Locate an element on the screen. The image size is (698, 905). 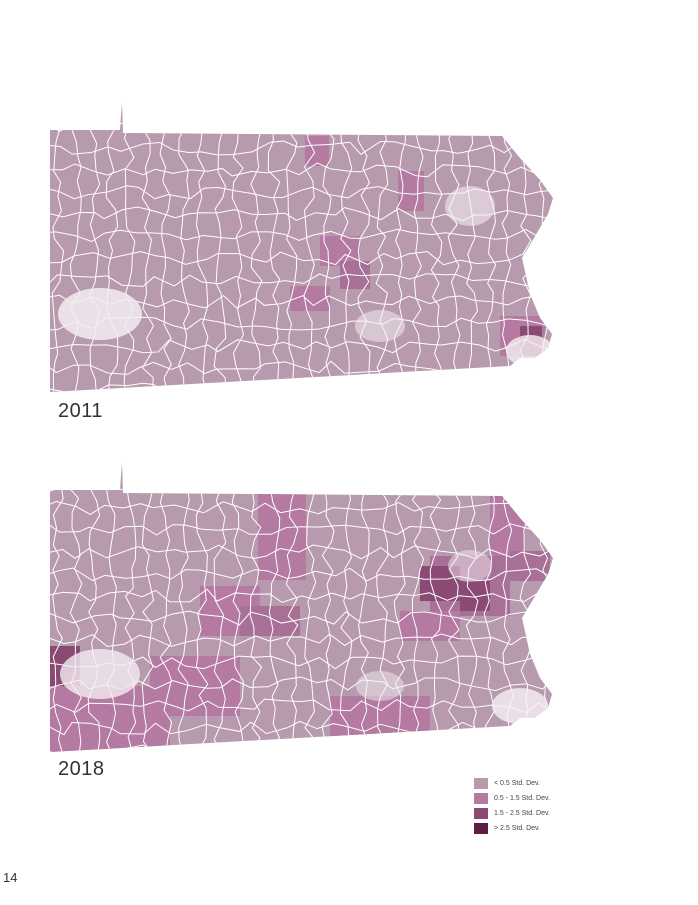
legend-label: > 2.5 Std. Dev. is located at coordinates (517, 828).